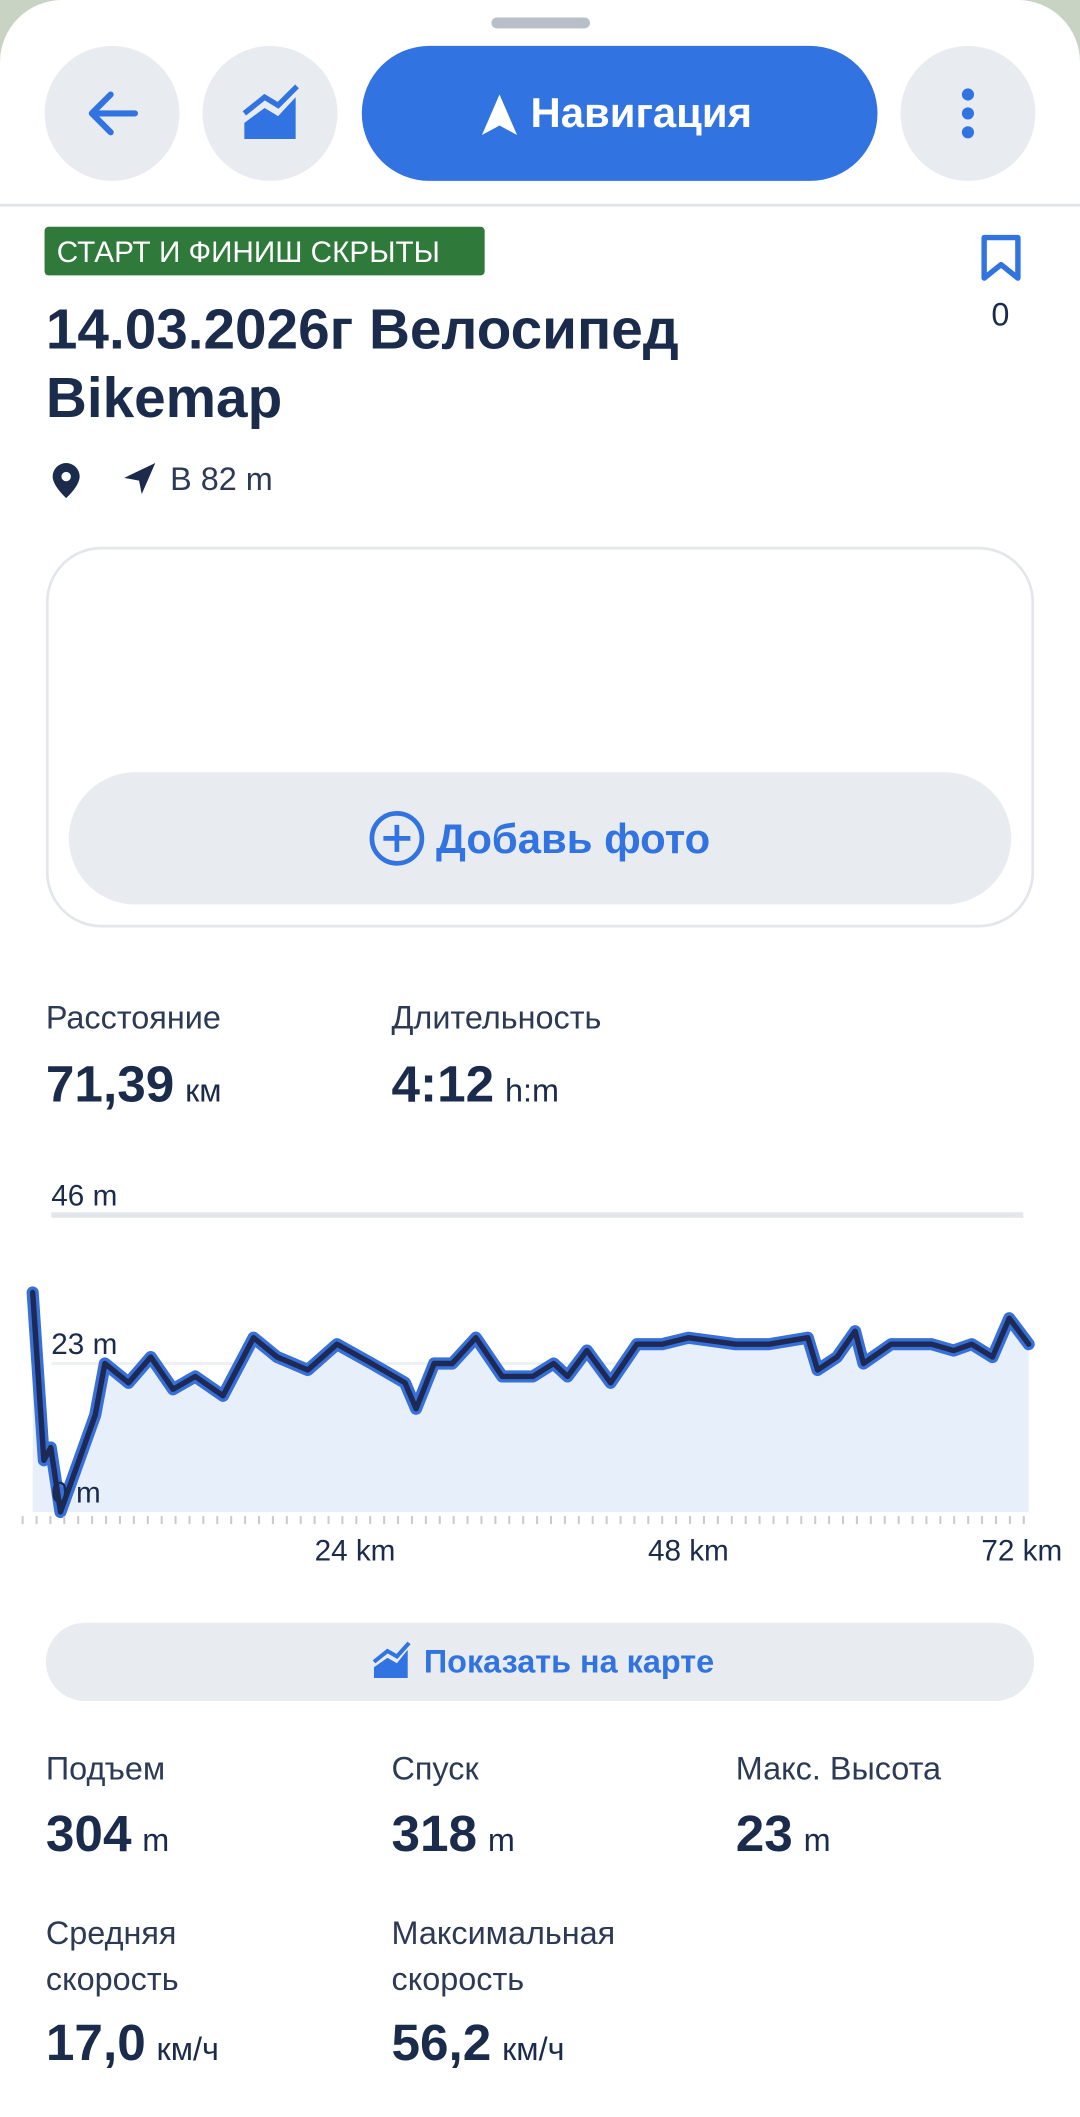  Describe the element at coordinates (355, 1551) in the screenshot. I see `x-tick-label: 24 km` at that location.